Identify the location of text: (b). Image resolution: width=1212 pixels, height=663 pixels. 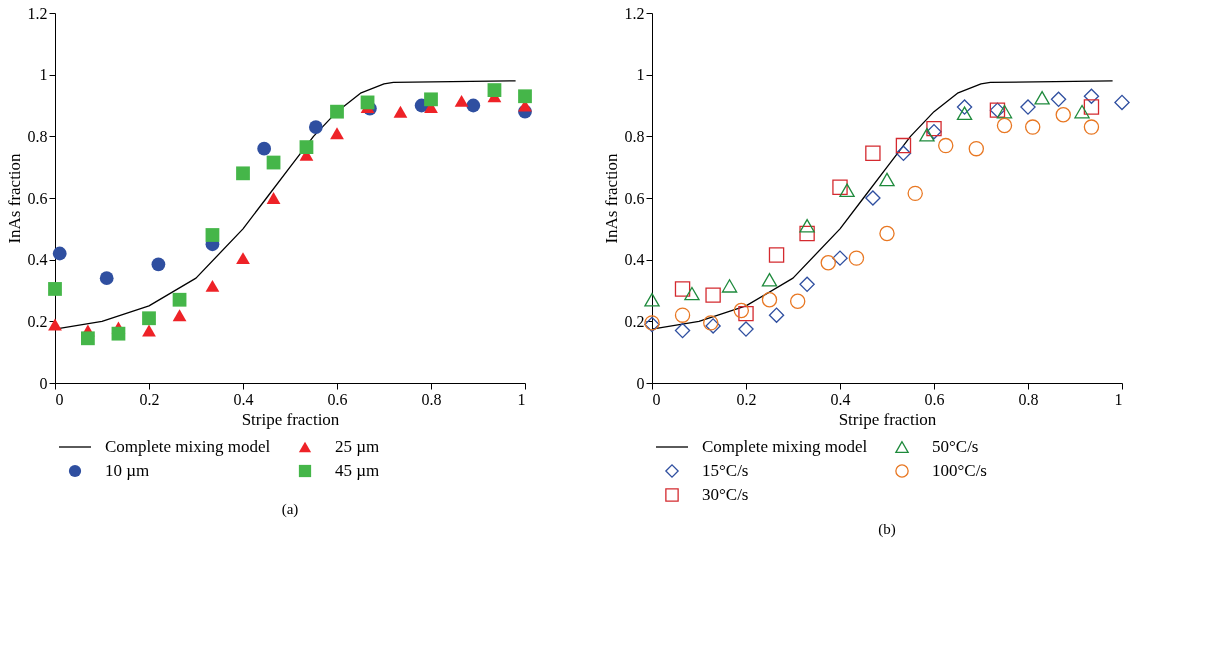
(887, 529).